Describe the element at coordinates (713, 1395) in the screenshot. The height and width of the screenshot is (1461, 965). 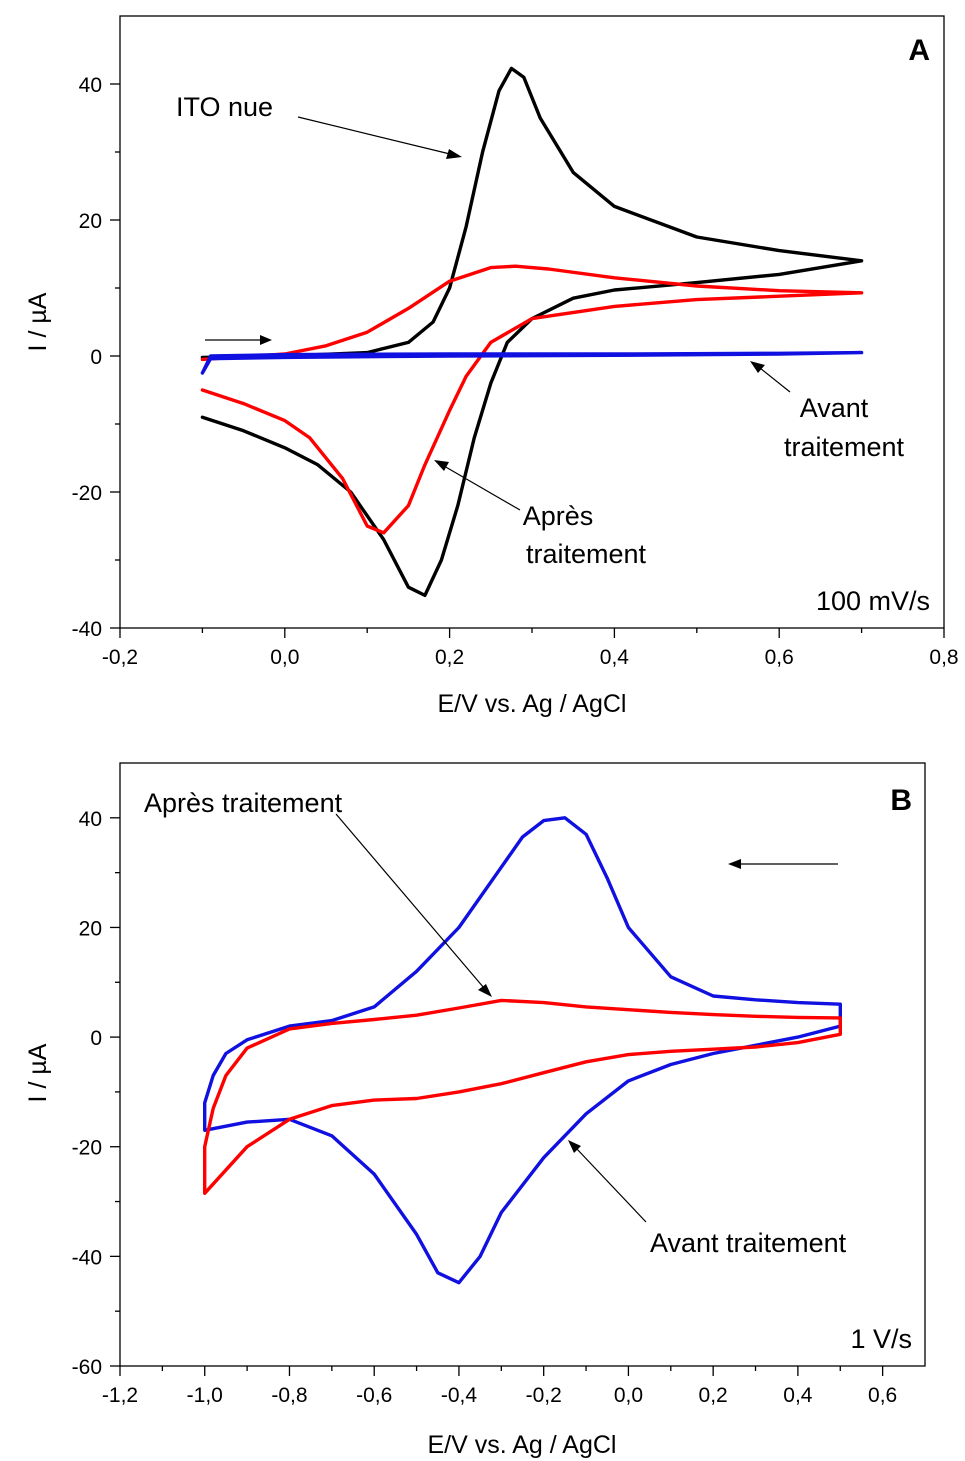
I see `panel-b-x-tick-label: 0,2` at that location.